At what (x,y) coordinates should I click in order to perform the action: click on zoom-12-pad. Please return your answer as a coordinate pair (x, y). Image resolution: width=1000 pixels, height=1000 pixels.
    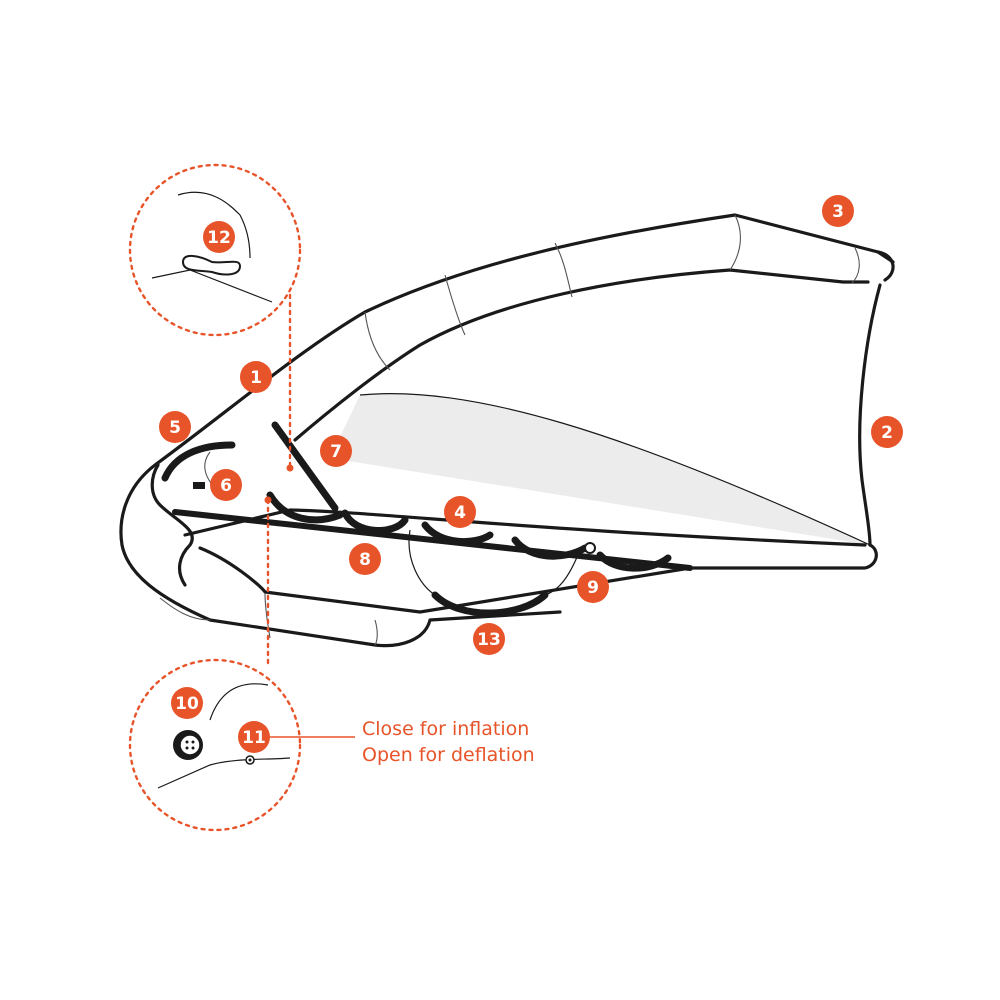
    Looking at the image, I should click on (211, 265).